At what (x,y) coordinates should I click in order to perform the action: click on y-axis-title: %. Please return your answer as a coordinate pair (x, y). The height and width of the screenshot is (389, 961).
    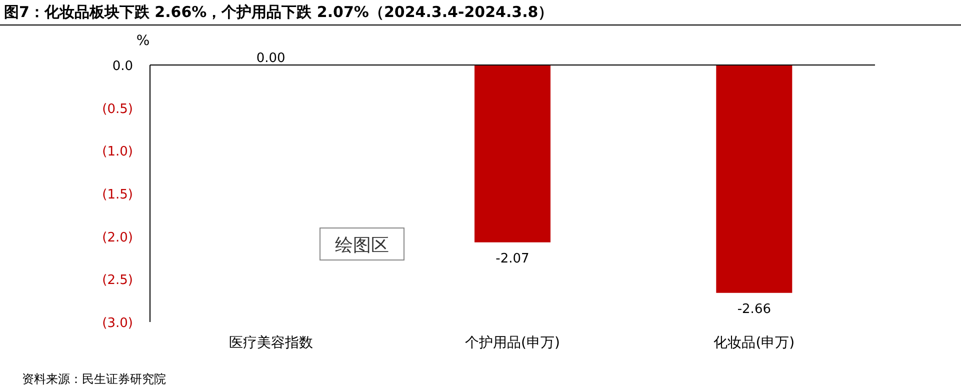
    Looking at the image, I should click on (143, 41).